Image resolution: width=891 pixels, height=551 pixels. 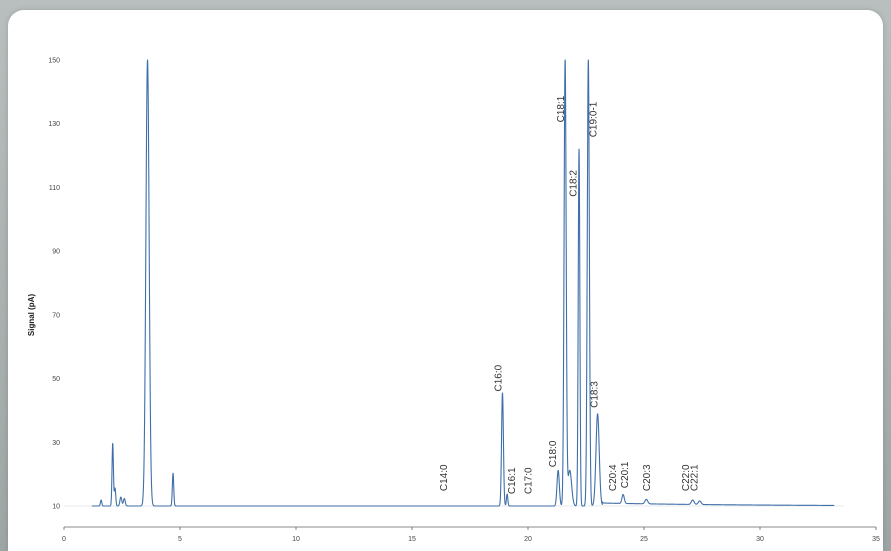 I want to click on peak-label: C20:1, so click(x=625, y=474).